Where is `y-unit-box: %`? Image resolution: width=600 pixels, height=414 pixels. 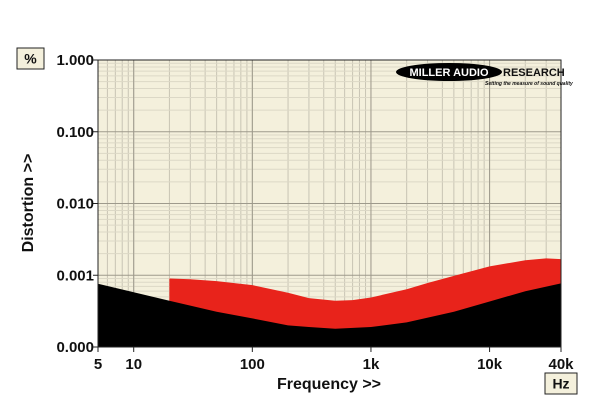
y-unit-box: % is located at coordinates (30, 58).